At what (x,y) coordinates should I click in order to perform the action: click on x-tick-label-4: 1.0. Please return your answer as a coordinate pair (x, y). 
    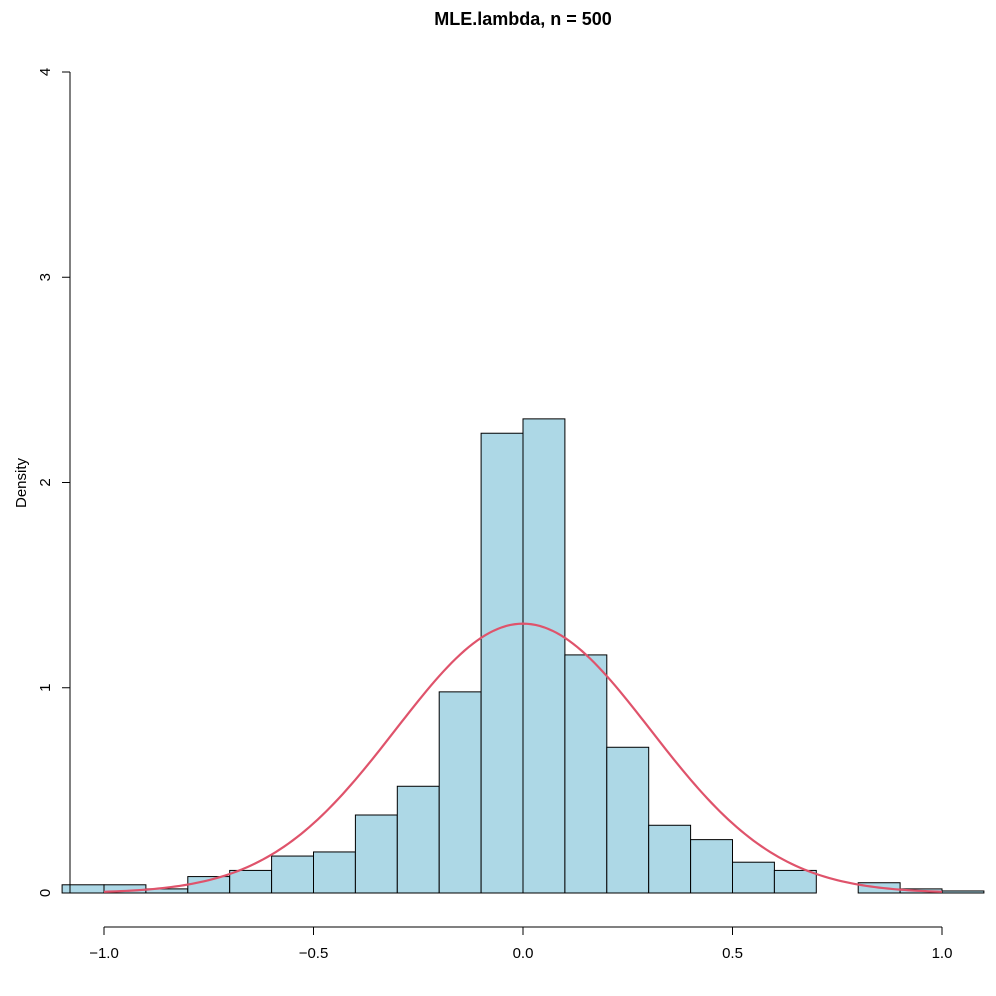
    Looking at the image, I should click on (942, 953).